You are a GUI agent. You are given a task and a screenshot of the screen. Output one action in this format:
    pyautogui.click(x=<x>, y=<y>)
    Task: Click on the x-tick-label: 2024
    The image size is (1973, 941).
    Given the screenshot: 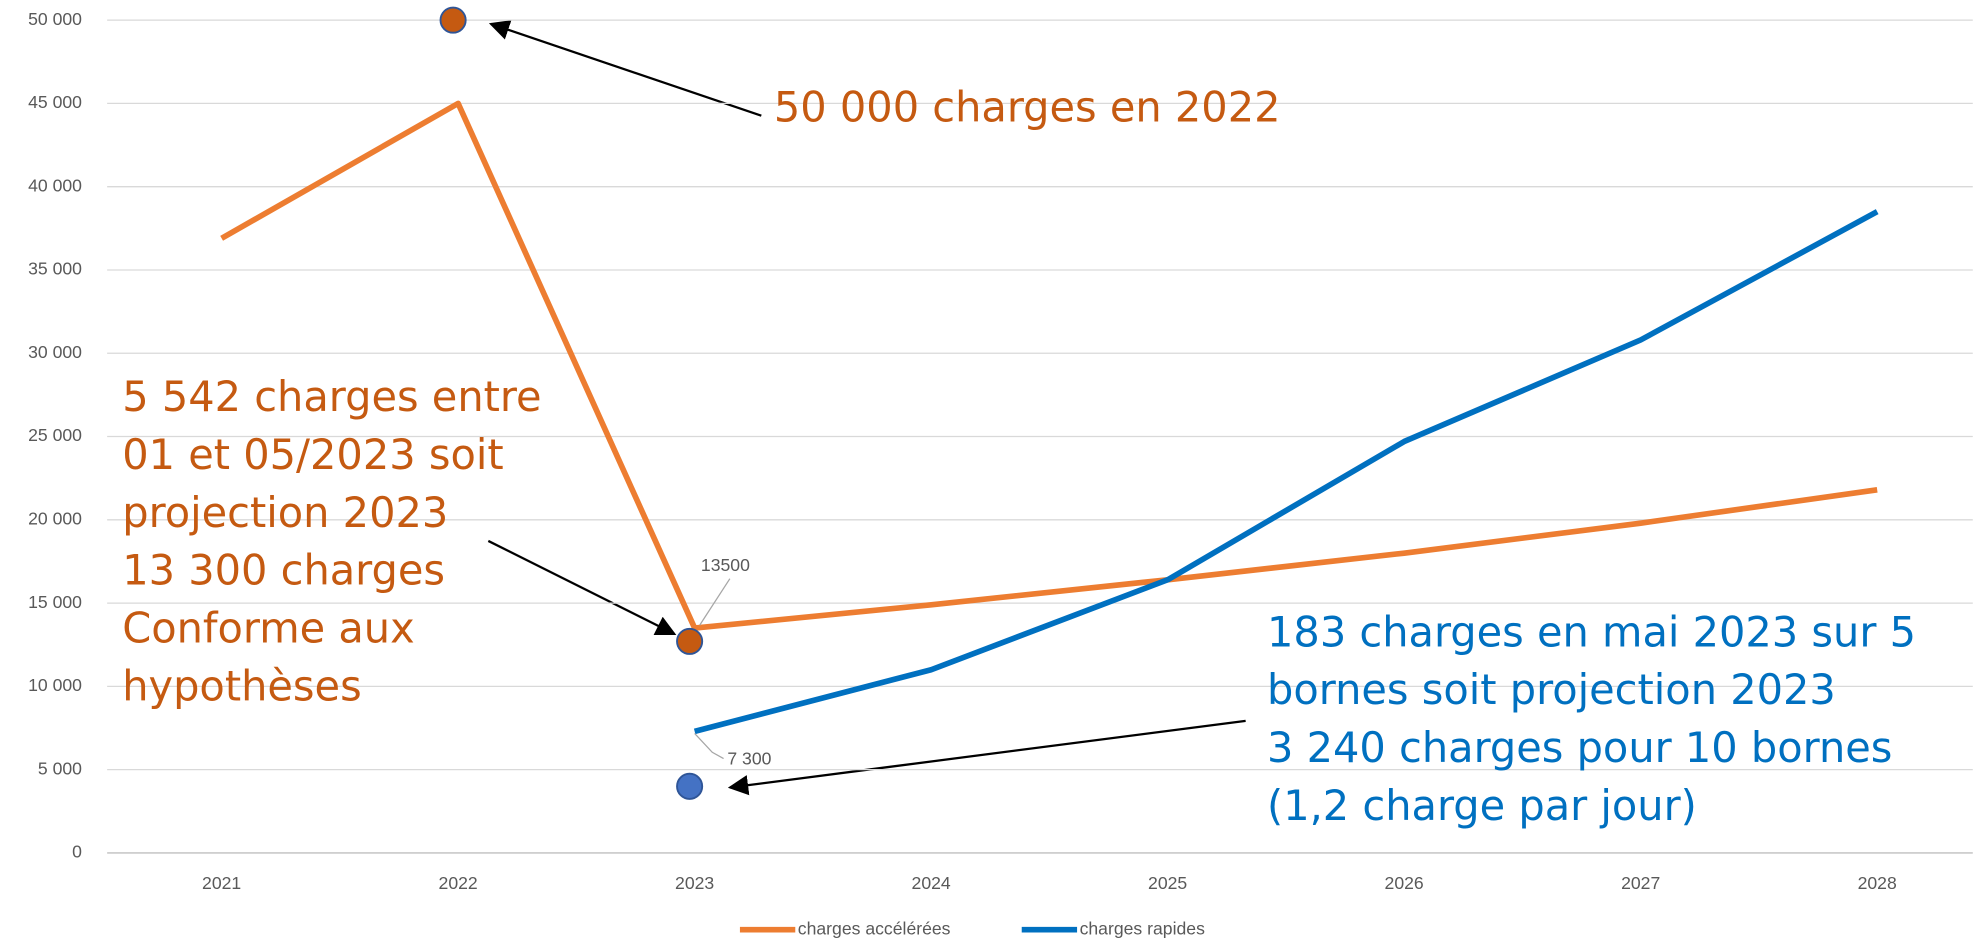 What is the action you would take?
    pyautogui.click(x=931, y=883)
    